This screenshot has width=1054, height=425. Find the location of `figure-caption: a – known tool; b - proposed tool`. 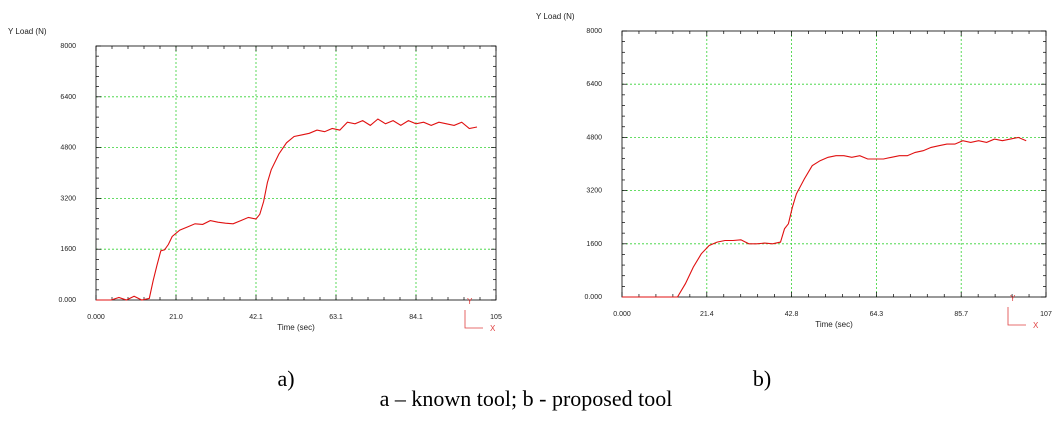

figure-caption: a – known tool; b - proposed tool is located at coordinates (526, 398).